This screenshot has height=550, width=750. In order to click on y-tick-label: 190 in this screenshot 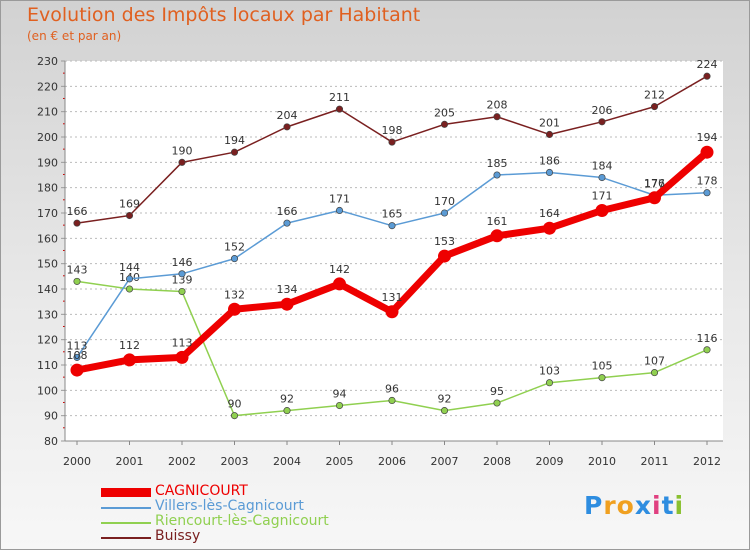, I will do `click(47, 162)`.